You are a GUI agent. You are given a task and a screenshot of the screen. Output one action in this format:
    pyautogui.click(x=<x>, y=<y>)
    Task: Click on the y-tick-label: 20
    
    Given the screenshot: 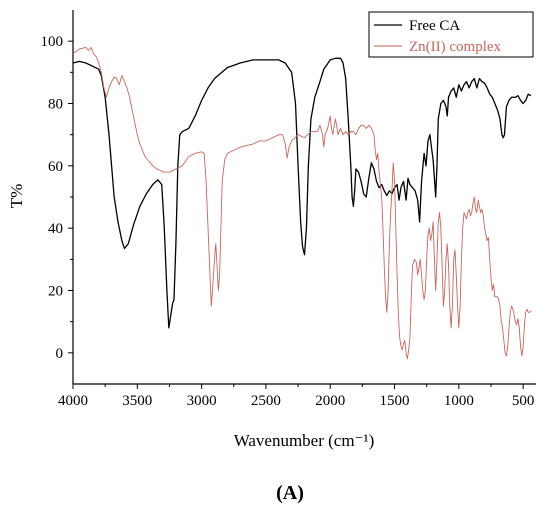 What is the action you would take?
    pyautogui.click(x=55, y=292)
    